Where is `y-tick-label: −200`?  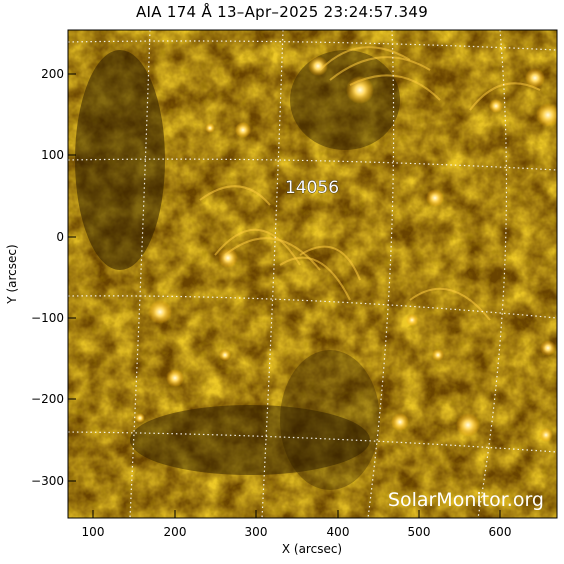 y-tick-label: −200 is located at coordinates (47, 399).